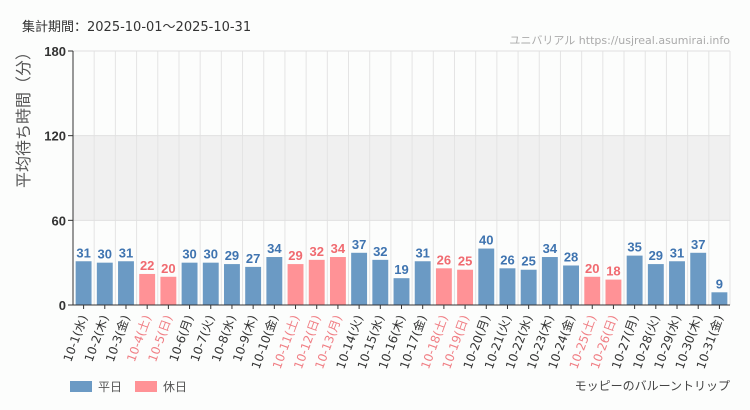 Image resolution: width=750 pixels, height=410 pixels. Describe the element at coordinates (719, 283) in the screenshot. I see `data-label: 9` at that location.